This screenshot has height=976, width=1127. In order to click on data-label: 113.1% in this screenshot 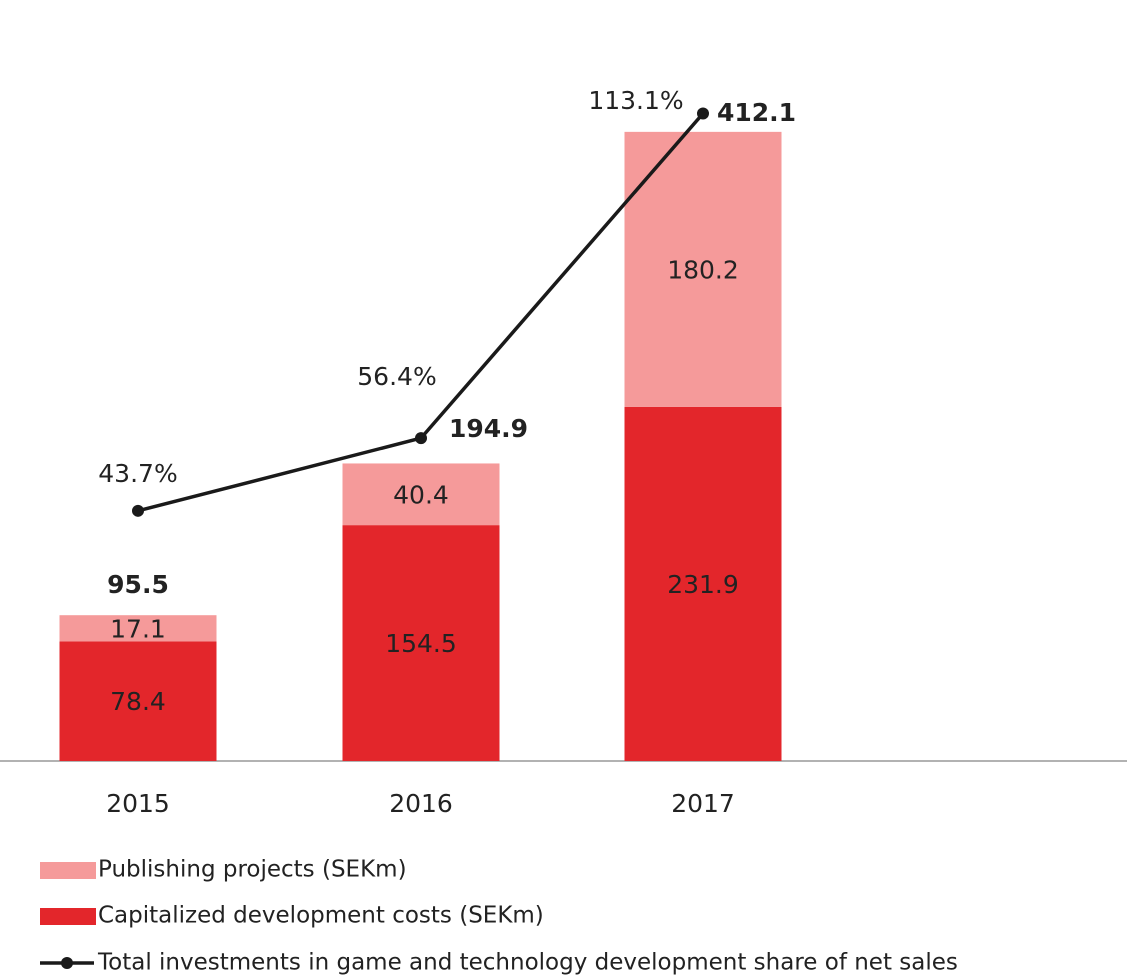, I will do `click(635, 100)`.